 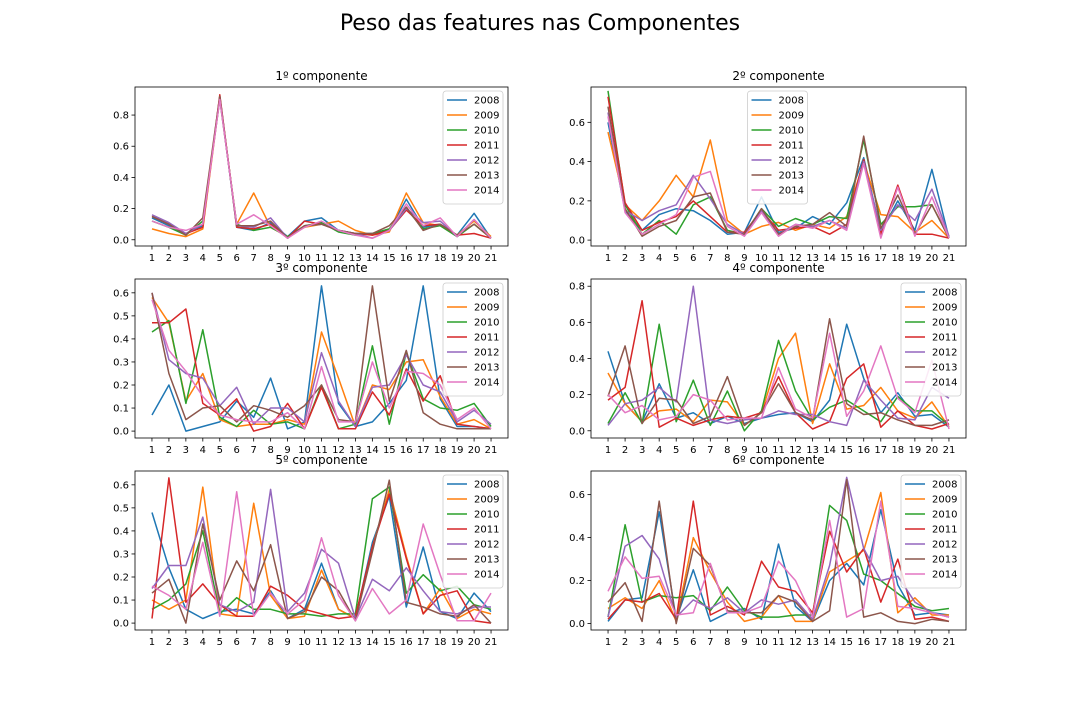 I want to click on y-tick-label: 0.6, so click(x=577, y=323).